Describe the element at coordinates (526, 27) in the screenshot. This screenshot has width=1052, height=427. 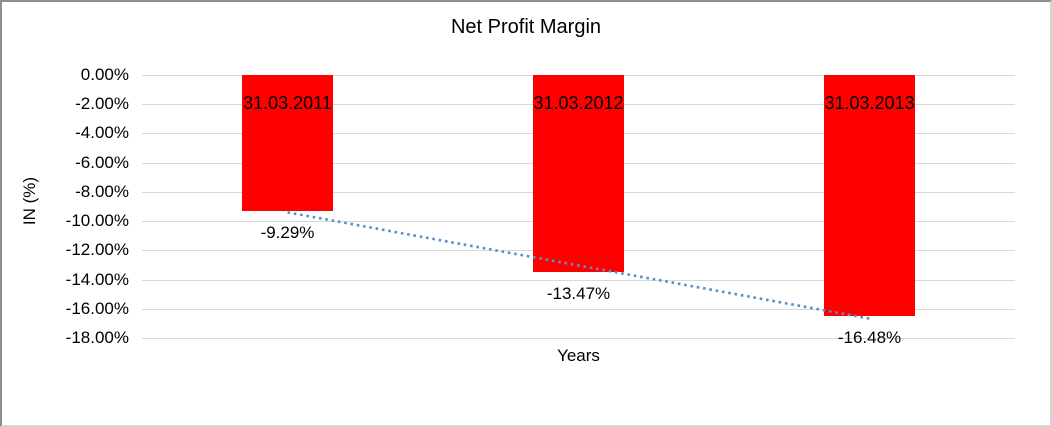
I see `chart-title: Net Profit Margin` at that location.